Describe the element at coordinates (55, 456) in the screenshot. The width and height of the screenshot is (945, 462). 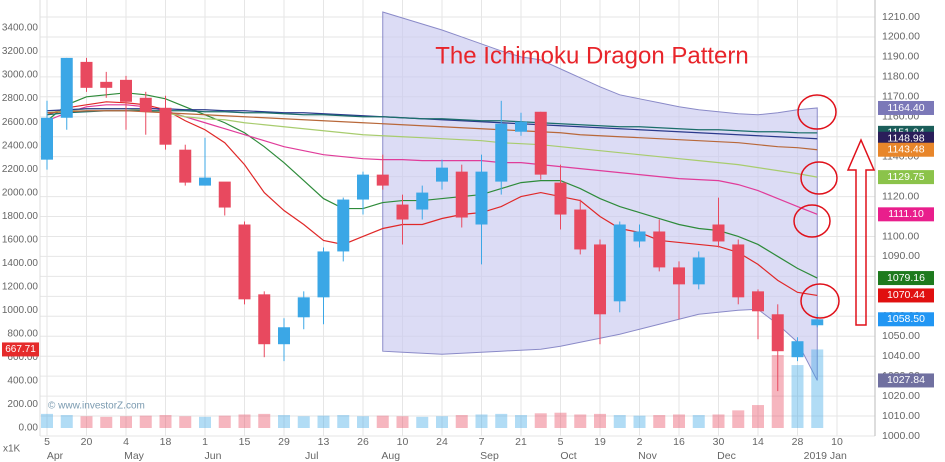
I see `month-label: Apr` at that location.